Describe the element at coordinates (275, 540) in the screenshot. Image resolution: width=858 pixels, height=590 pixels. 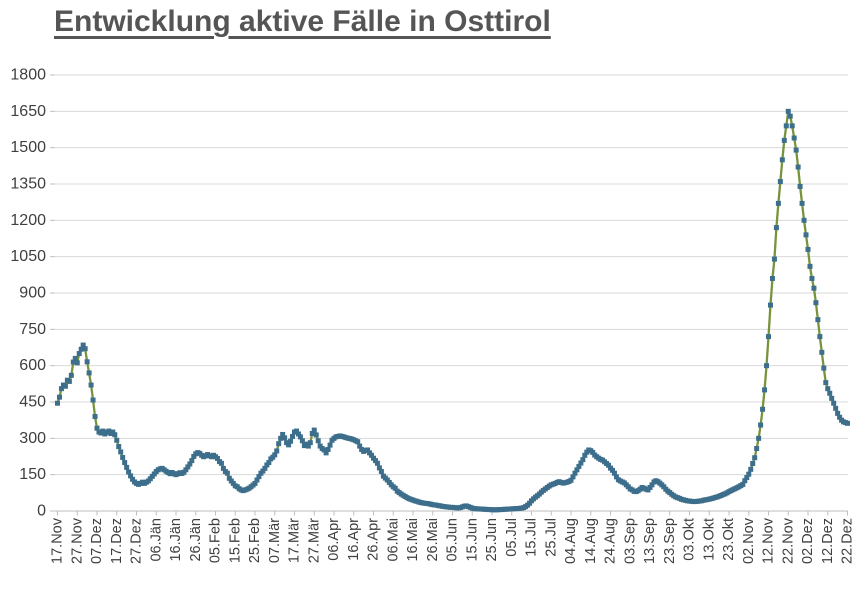
I see `x-tick-label: 07.Mär` at that location.